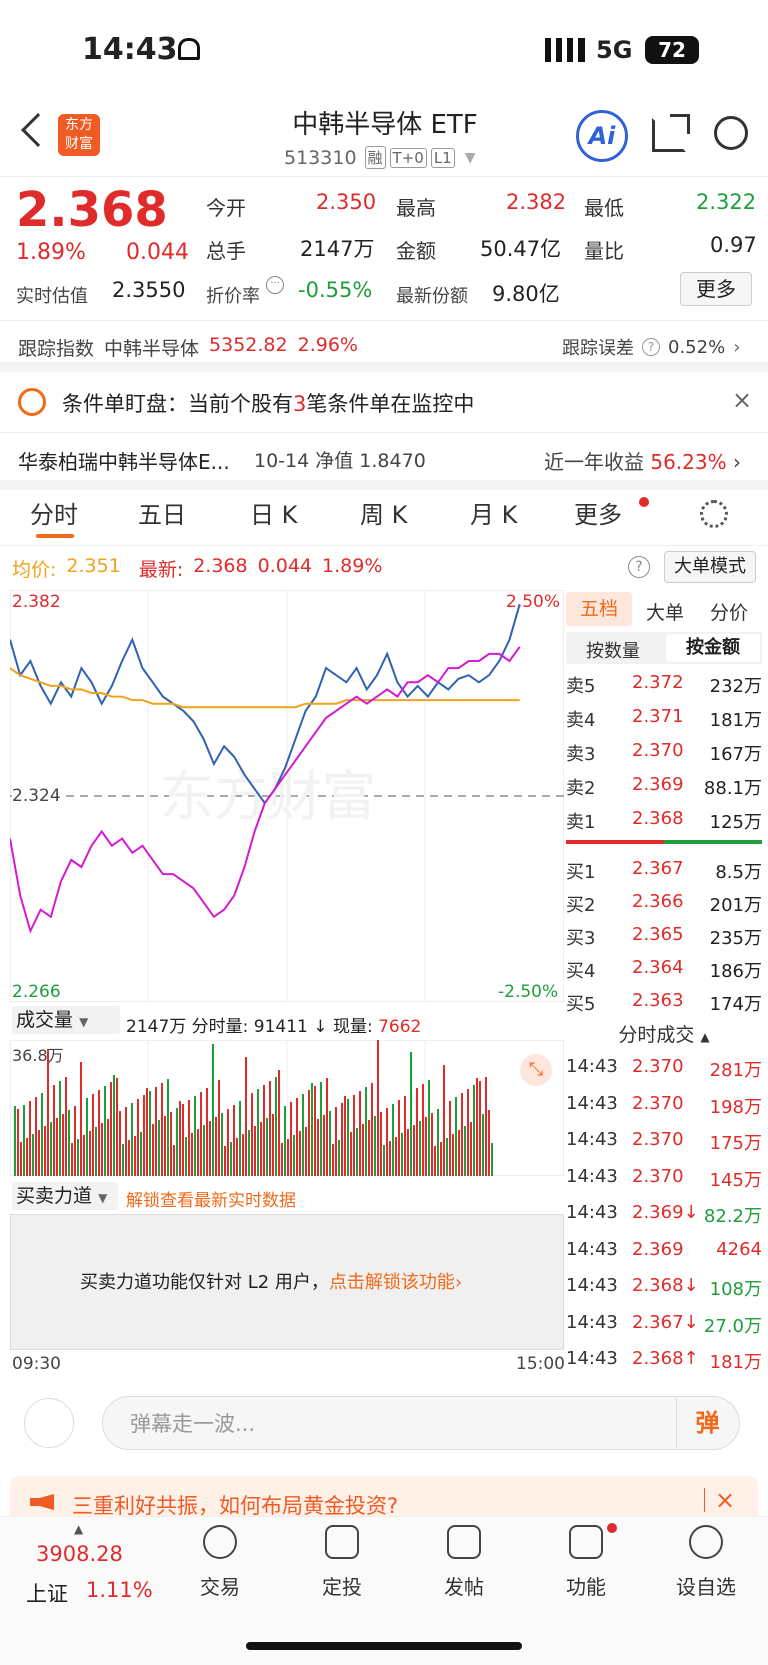  Describe the element at coordinates (540, 1364) in the screenshot. I see `x-end-label: 15:00` at that location.